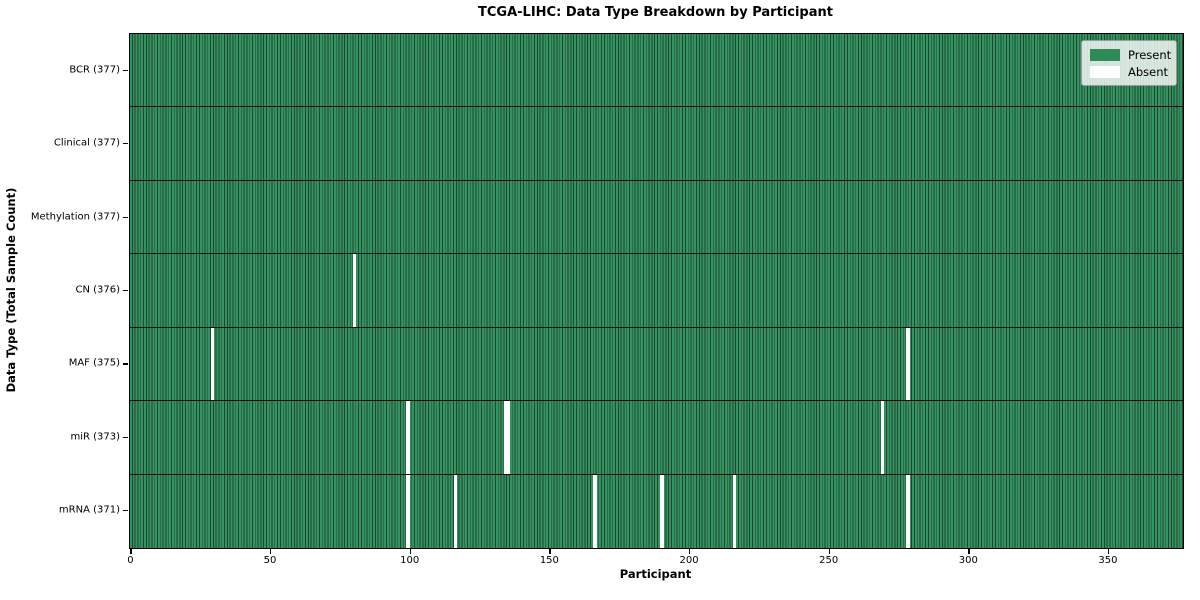 The image size is (1200, 600). I want to click on x-tick-label: 150, so click(549, 560).